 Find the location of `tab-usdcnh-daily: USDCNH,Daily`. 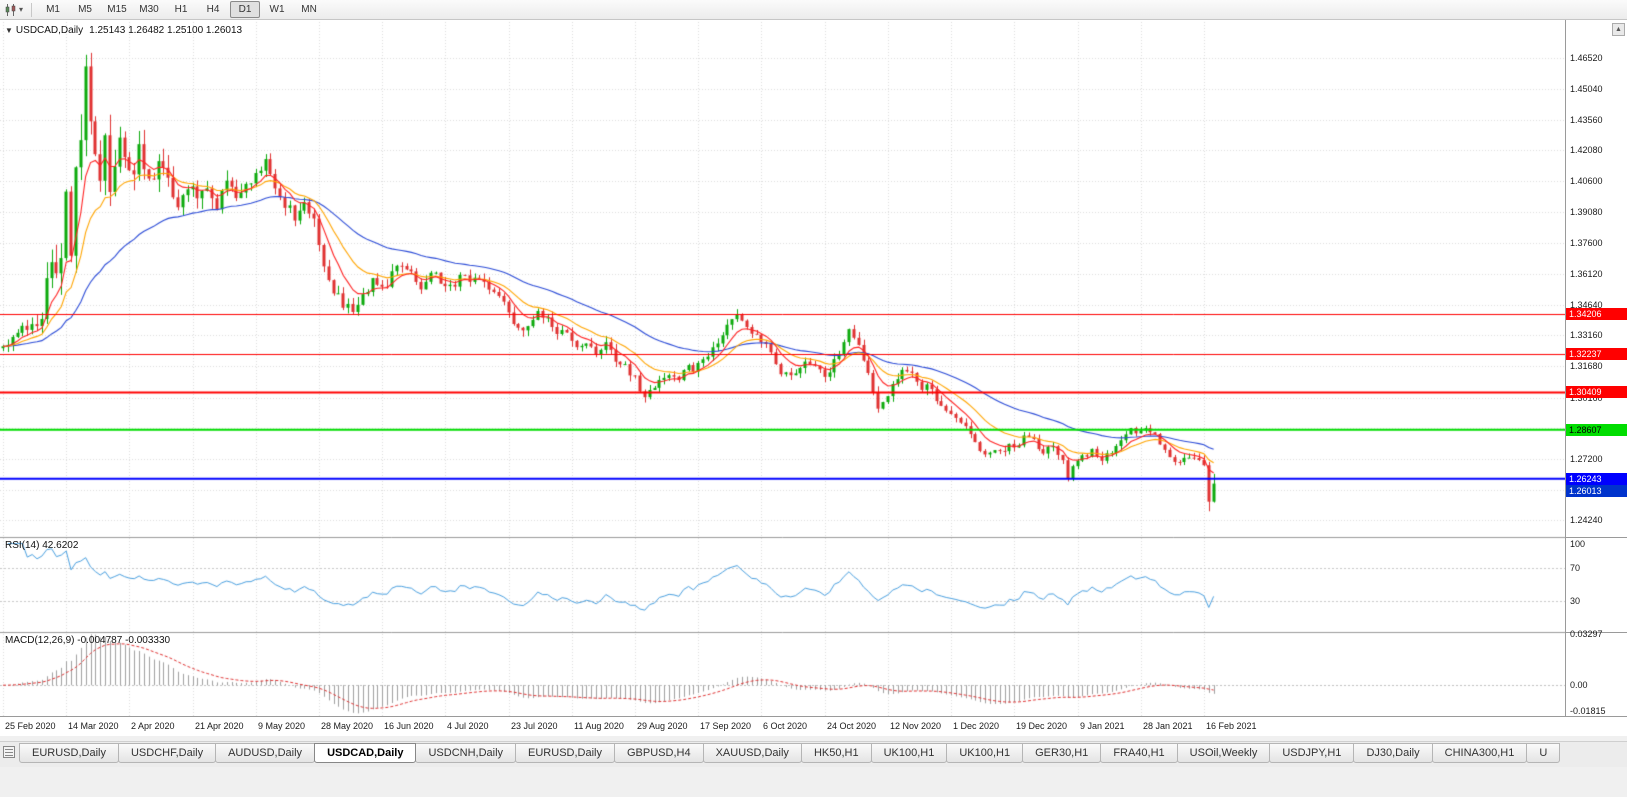

tab-usdcnh-daily: USDCNH,Daily is located at coordinates (466, 753).